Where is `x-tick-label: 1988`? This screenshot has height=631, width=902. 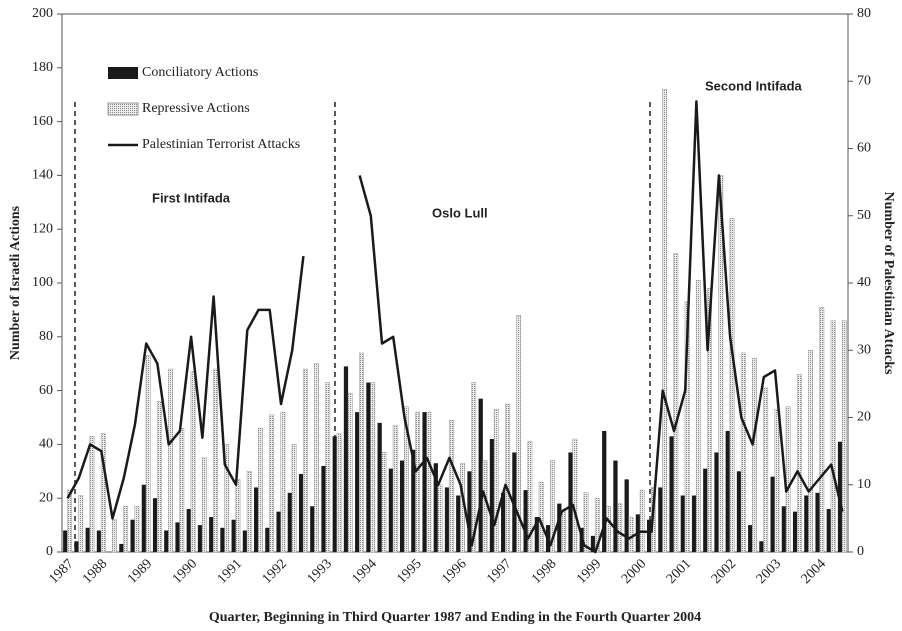
x-tick-label: 1988 is located at coordinates (95, 571).